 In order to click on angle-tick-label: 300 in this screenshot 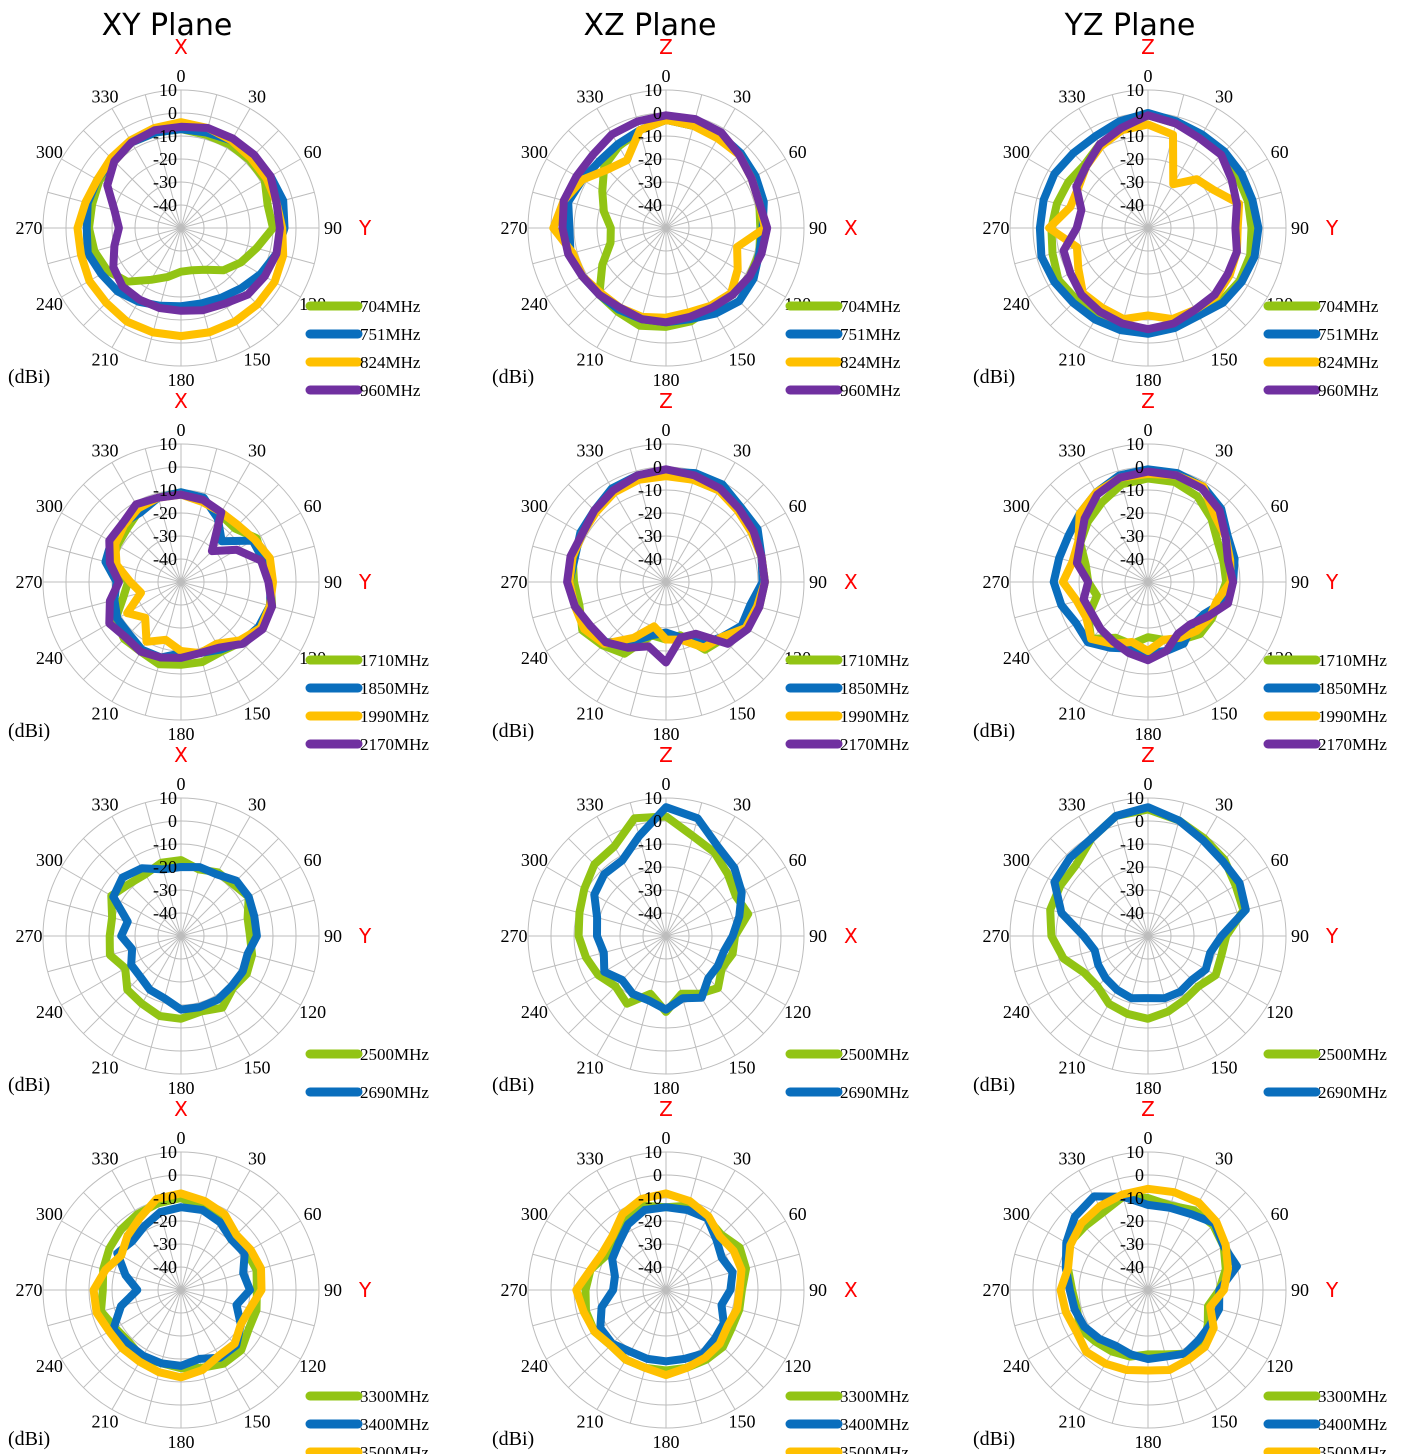, I will do `click(1016, 152)`.